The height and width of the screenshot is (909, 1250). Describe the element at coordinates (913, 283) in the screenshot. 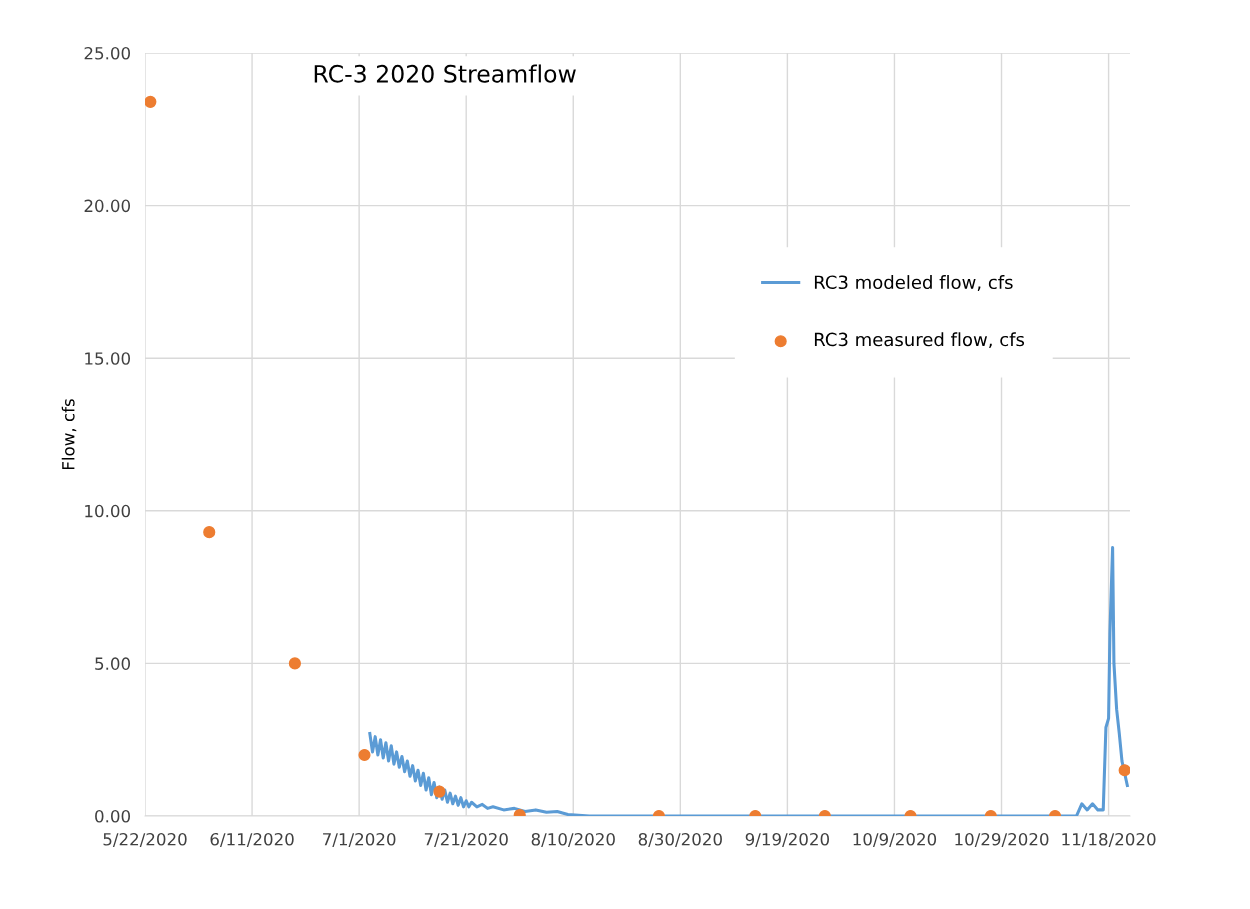

I see `legend-label: RC3 modeled flow, cfs` at that location.